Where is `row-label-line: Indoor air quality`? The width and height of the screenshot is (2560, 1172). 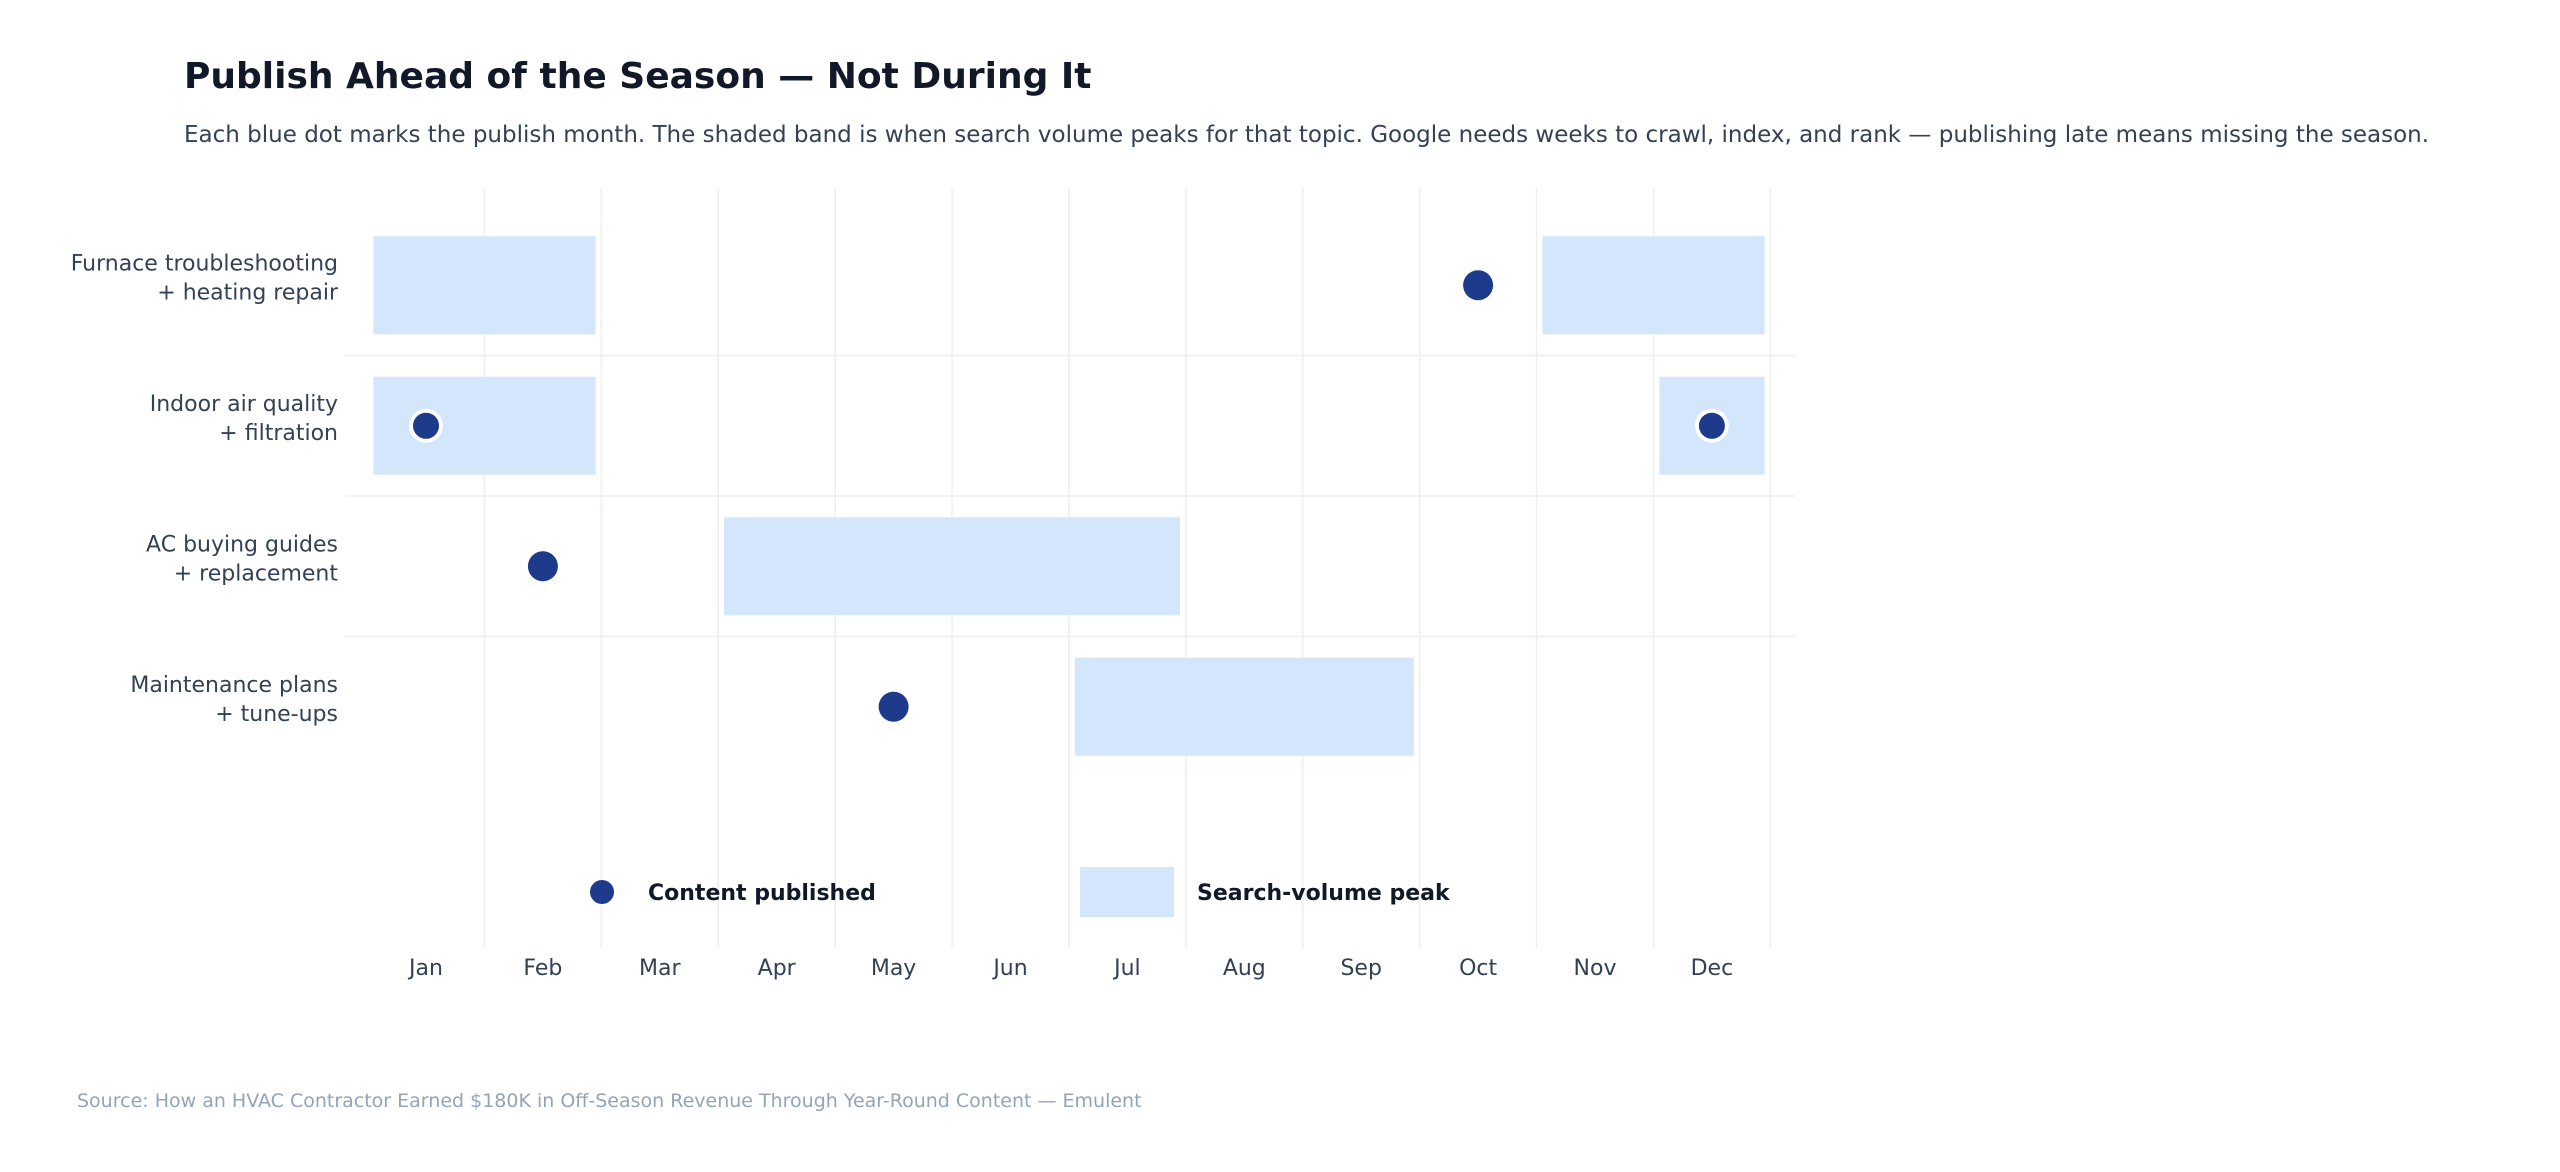 row-label-line: Indoor air quality is located at coordinates (244, 404).